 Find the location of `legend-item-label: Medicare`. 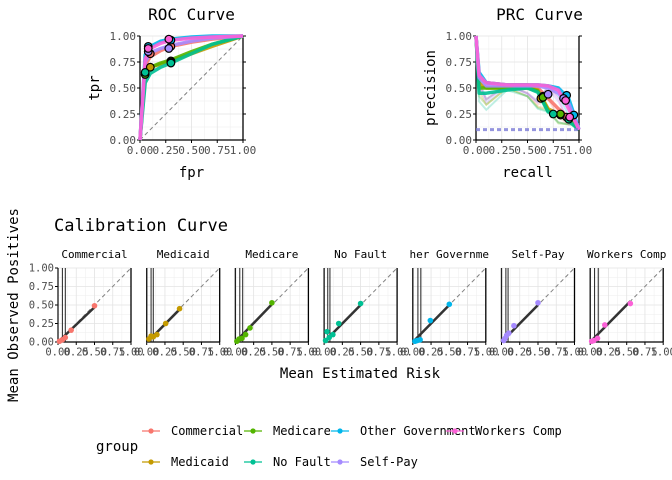

legend-item-label: Medicare is located at coordinates (302, 431).